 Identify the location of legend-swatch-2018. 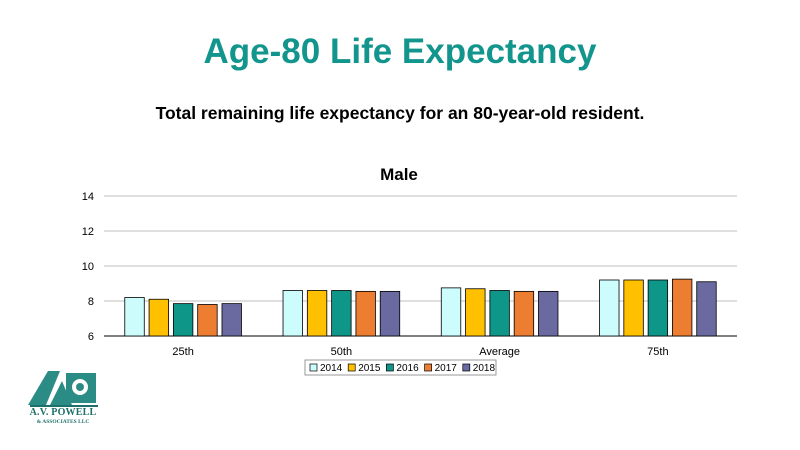
(466, 367).